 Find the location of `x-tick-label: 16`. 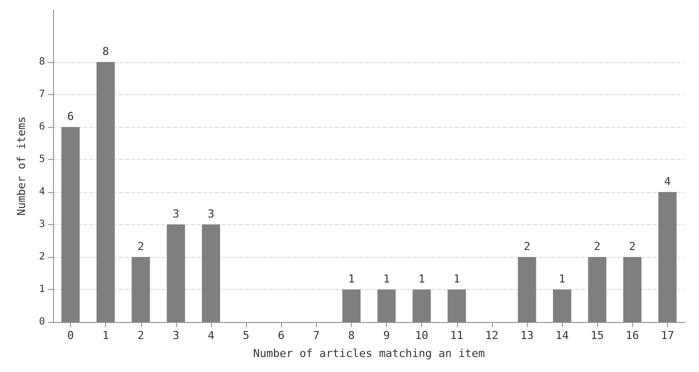

x-tick-label: 16 is located at coordinates (632, 335).